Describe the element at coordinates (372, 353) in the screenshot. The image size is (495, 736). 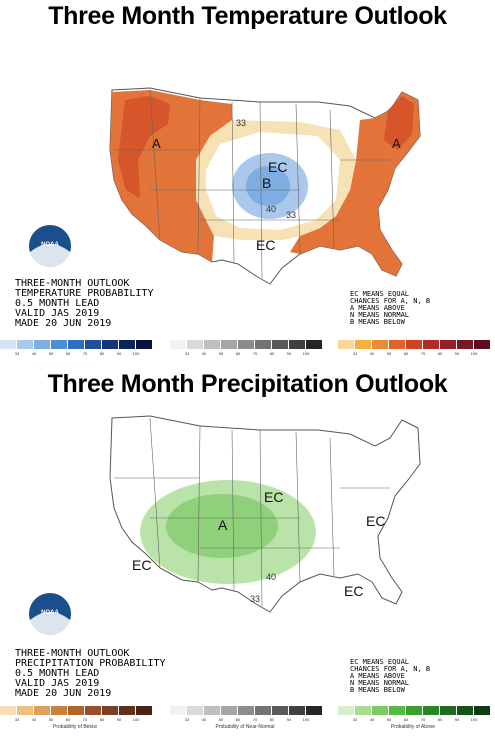
I see `temperature-bar-above-tick: 40` at that location.